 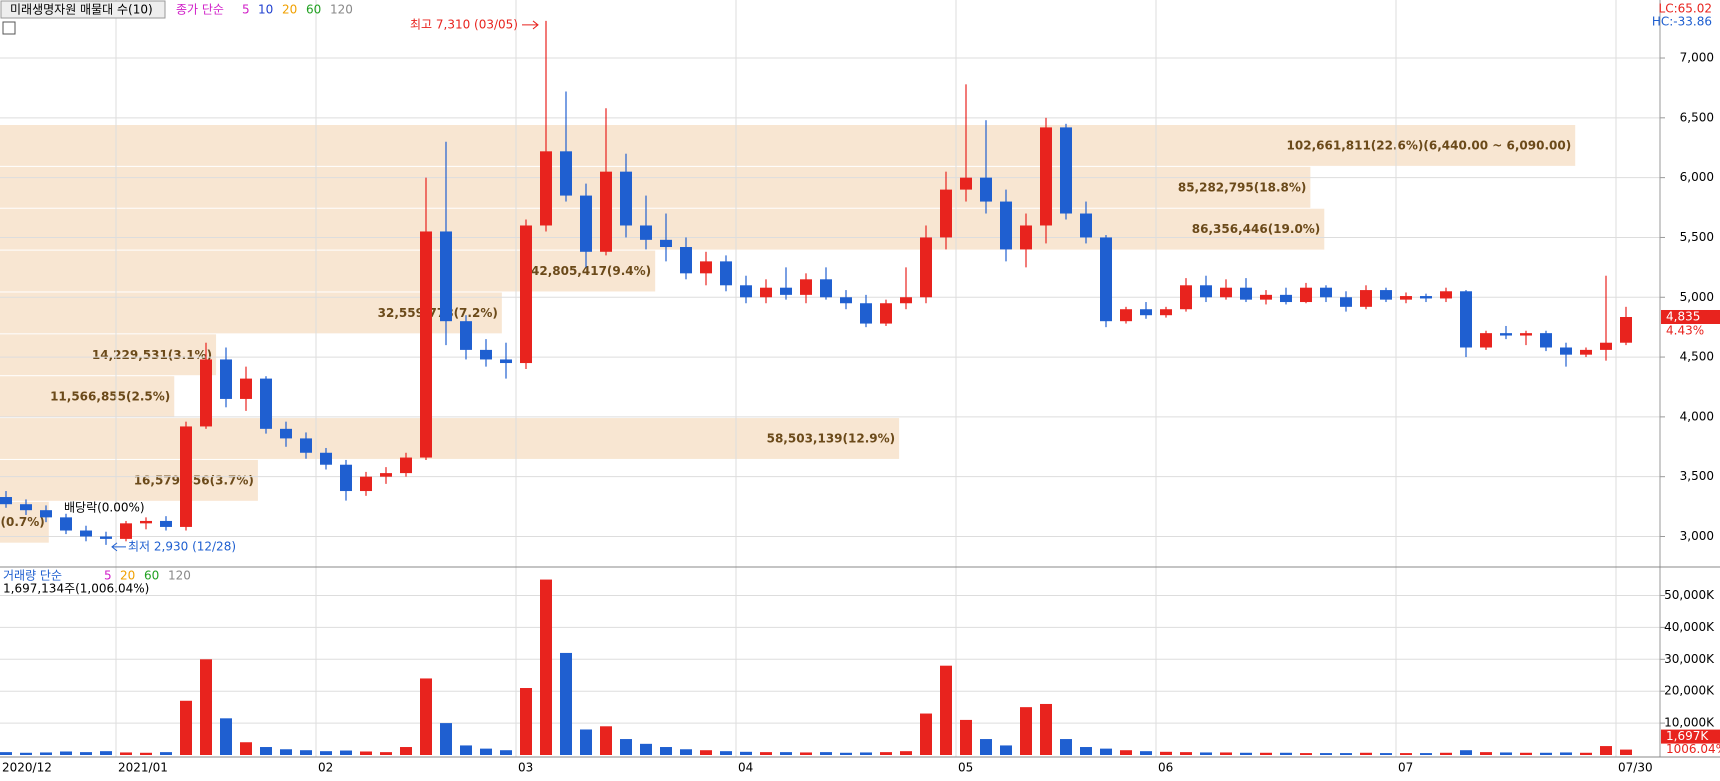 What do you see at coordinates (1683, 316) in the screenshot?
I see `last-price-label: 4,835` at bounding box center [1683, 316].